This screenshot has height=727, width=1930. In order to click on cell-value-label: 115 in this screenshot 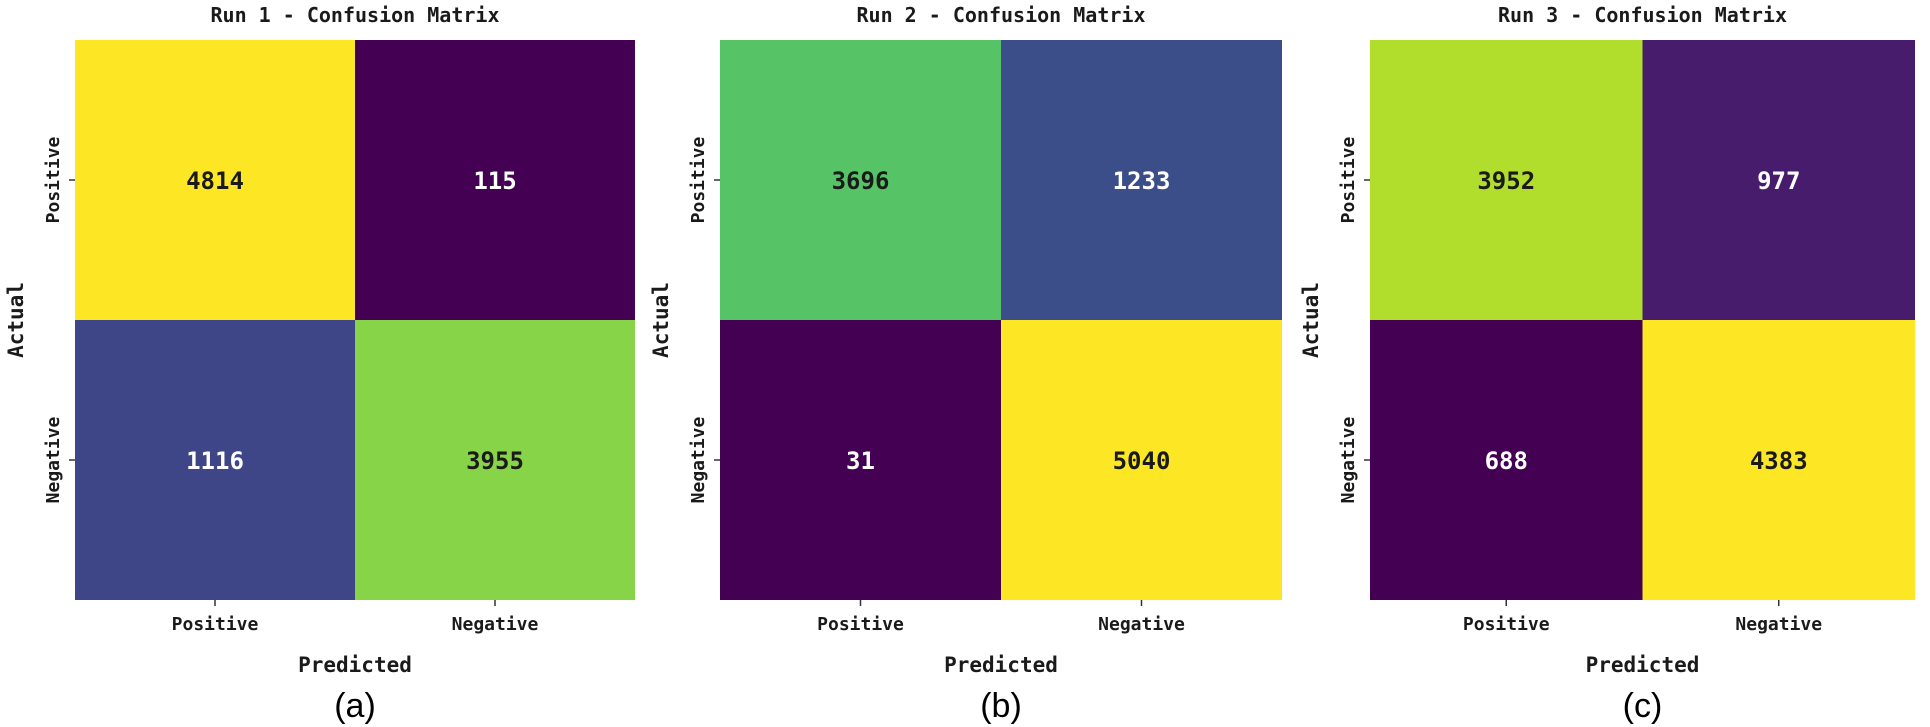, I will do `click(494, 181)`.